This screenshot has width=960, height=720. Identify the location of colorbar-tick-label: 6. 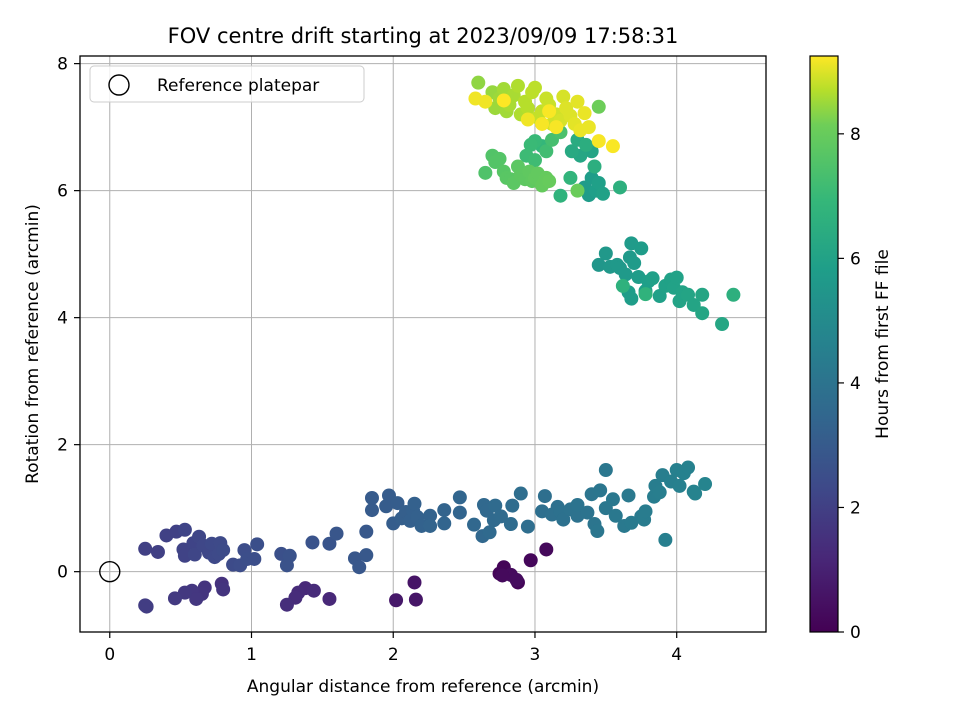
(855, 259).